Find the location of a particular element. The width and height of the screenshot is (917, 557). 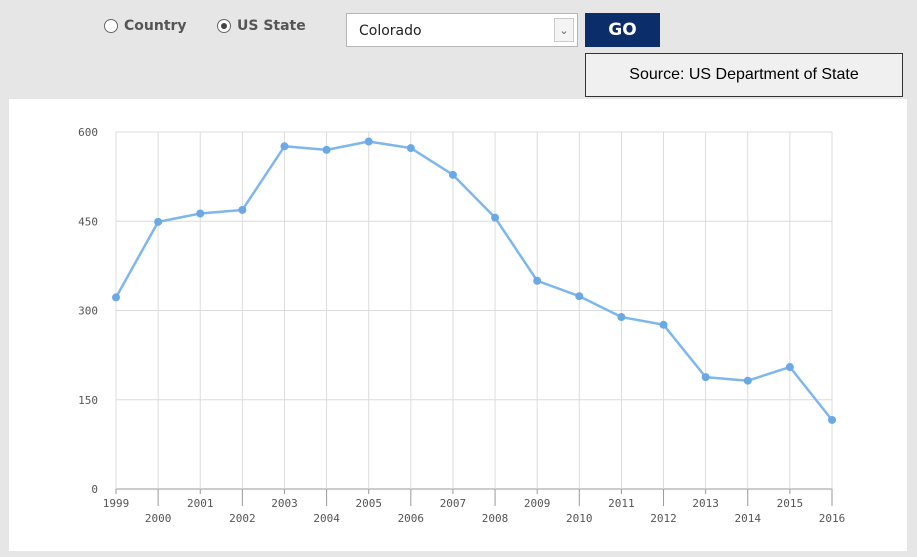

radio-country-circle is located at coordinates (111, 26).